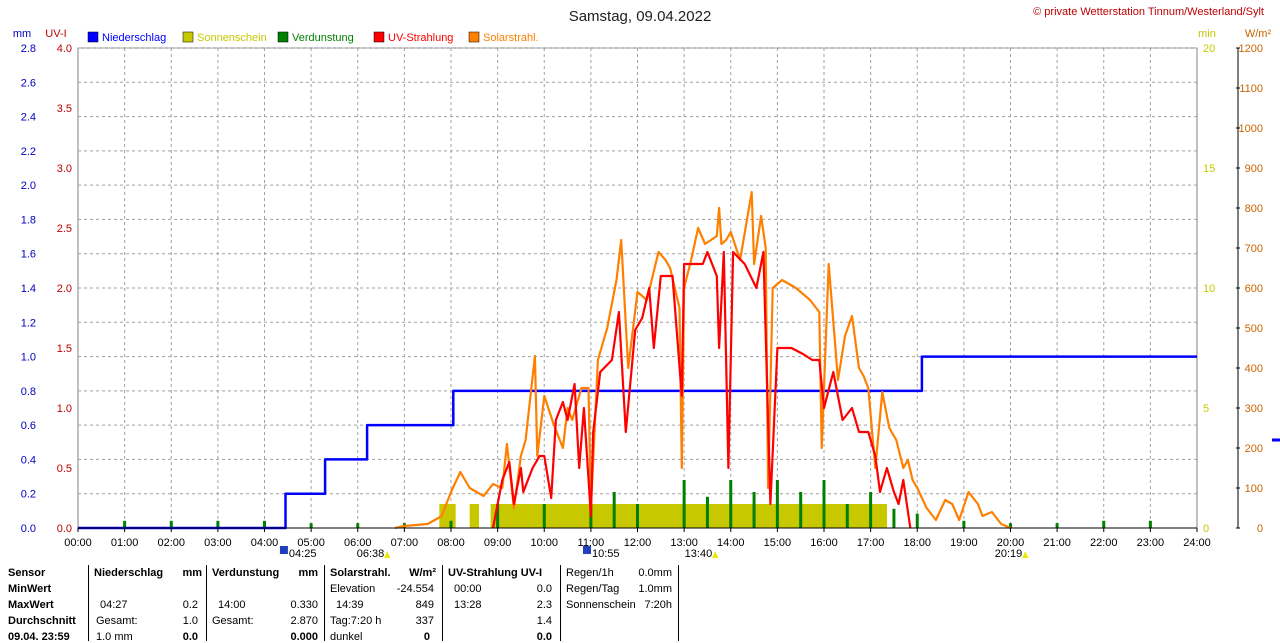 This screenshot has width=1280, height=643. I want to click on legend-label: Solarstrahl., so click(511, 38).